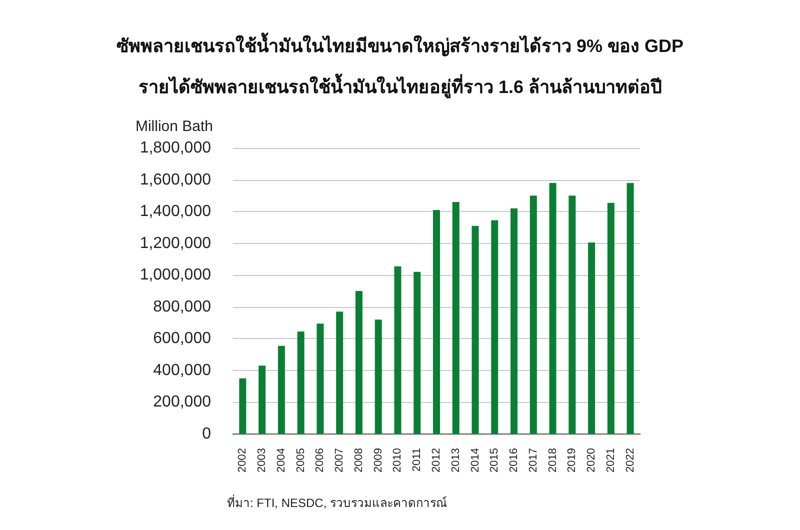  Describe the element at coordinates (182, 307) in the screenshot. I see `y-tick-label: 800,000` at that location.